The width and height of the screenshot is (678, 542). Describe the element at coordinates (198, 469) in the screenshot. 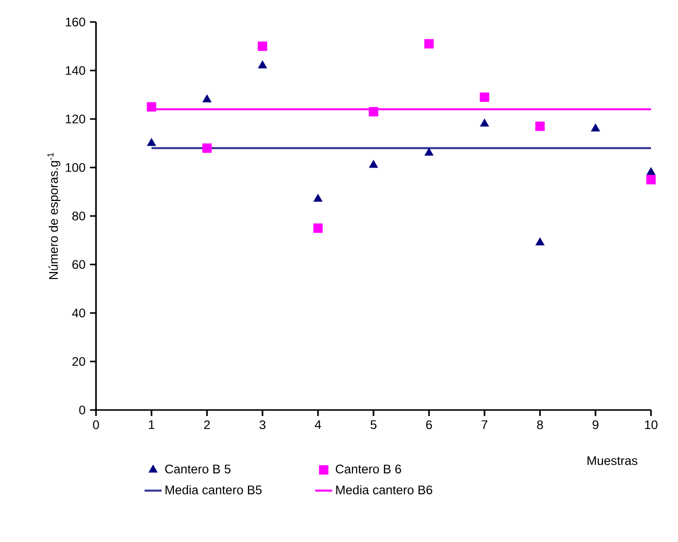

I see `legend-label: Cantero B 5` at that location.